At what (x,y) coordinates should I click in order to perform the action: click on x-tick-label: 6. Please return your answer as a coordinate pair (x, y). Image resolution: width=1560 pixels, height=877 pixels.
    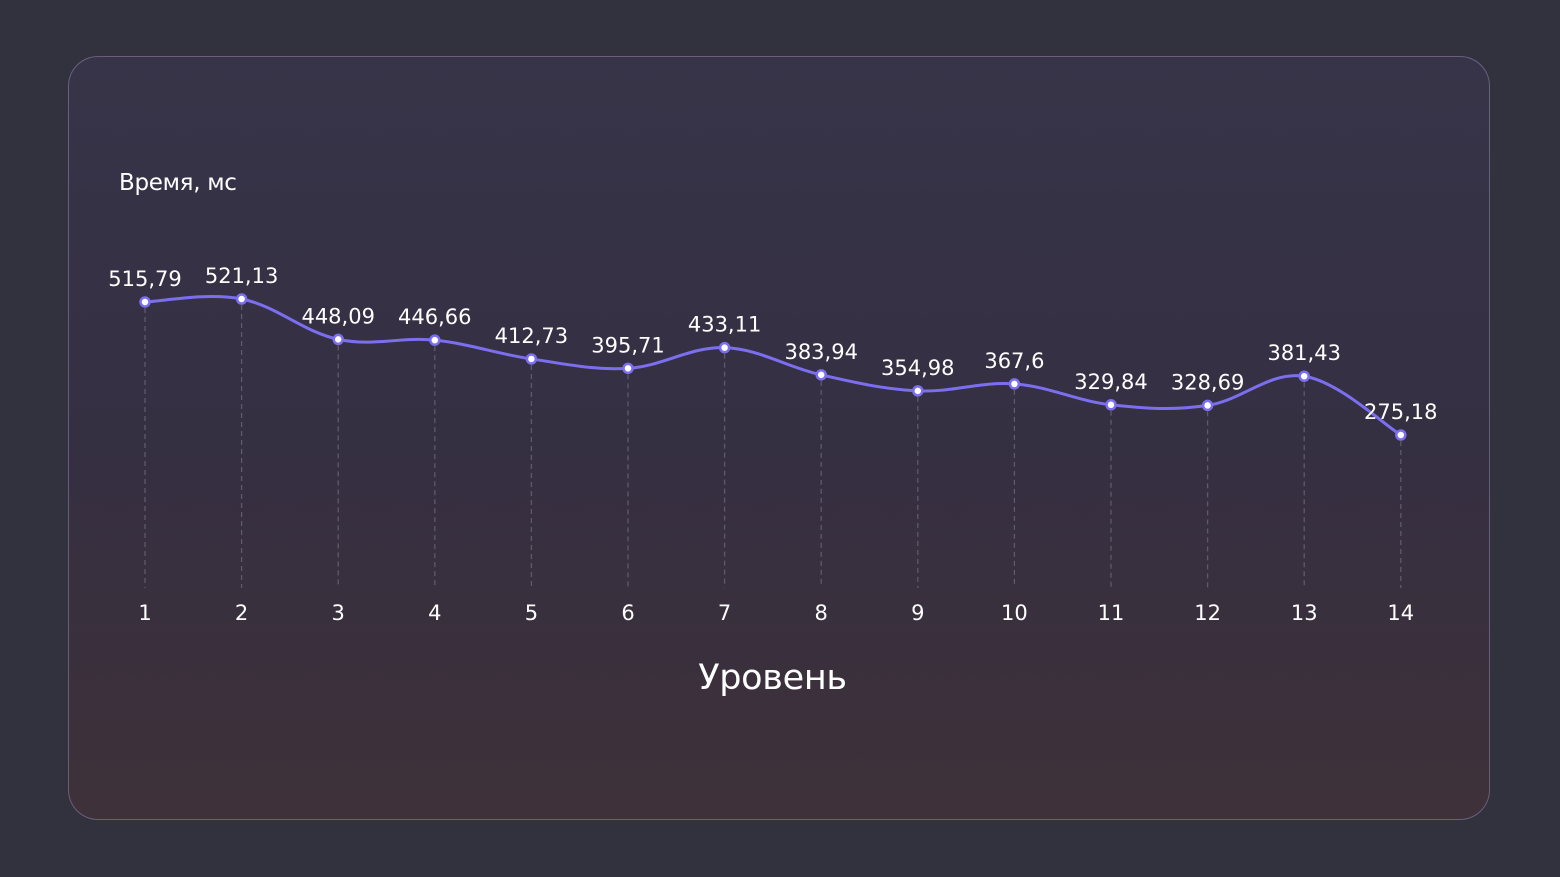
    Looking at the image, I should click on (627, 613).